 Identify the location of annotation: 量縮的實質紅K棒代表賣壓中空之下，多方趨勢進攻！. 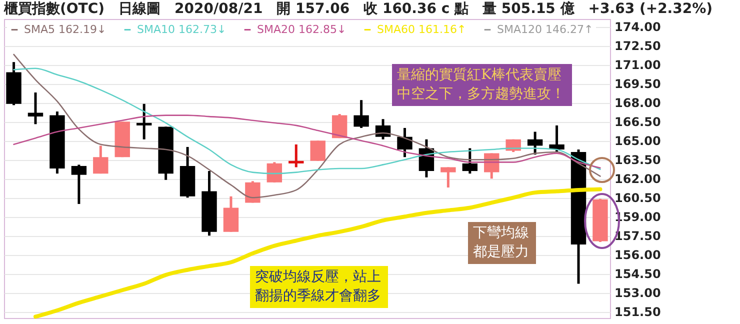
(482, 85).